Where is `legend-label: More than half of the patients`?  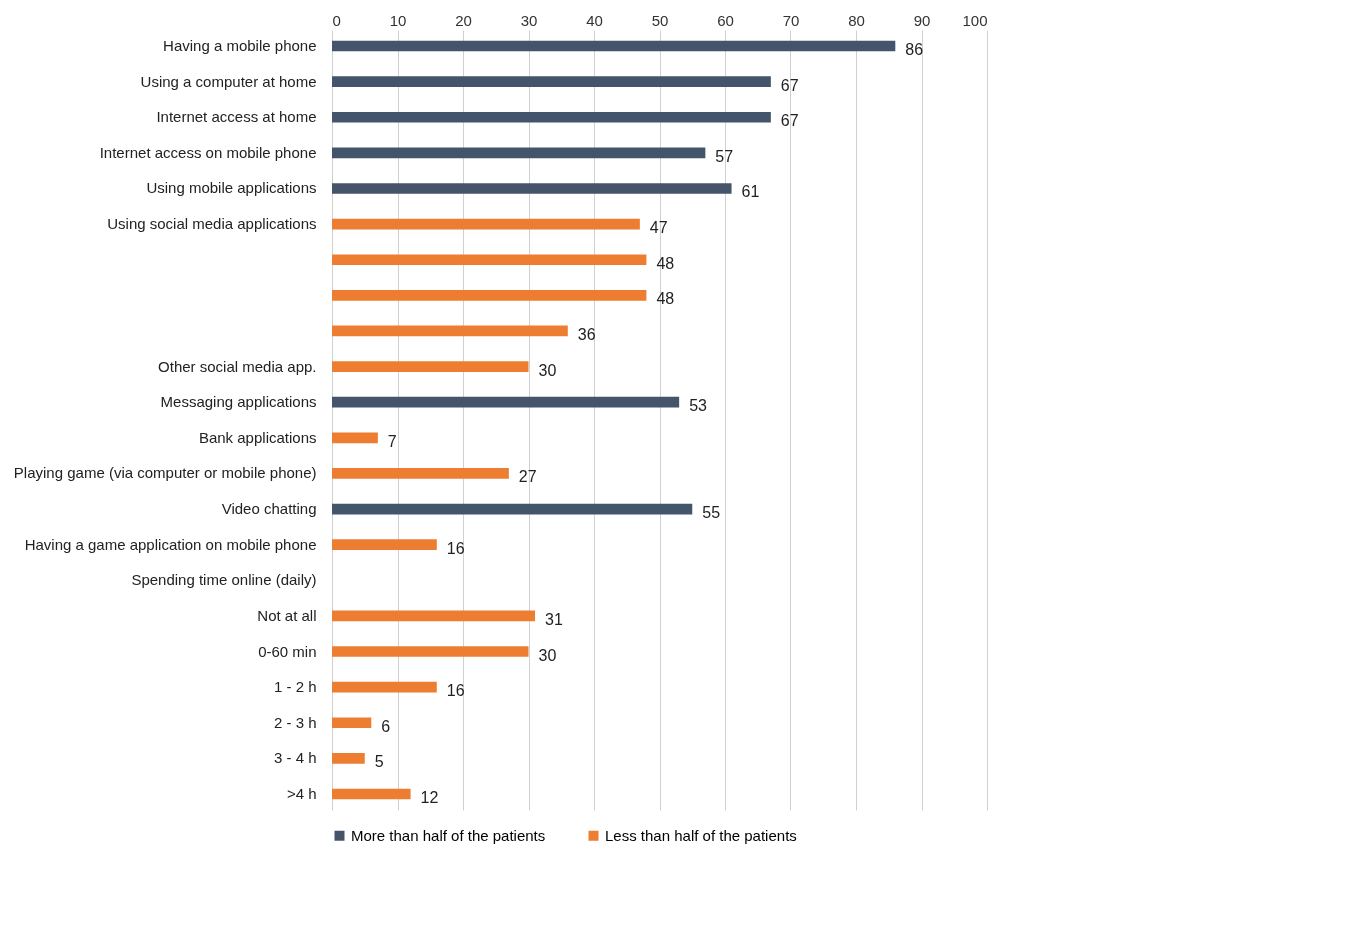 legend-label: More than half of the patients is located at coordinates (448, 835).